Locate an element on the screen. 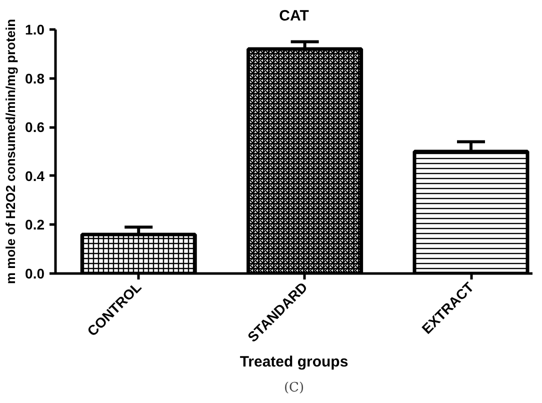 The width and height of the screenshot is (542, 403). text: (C) is located at coordinates (294, 388).